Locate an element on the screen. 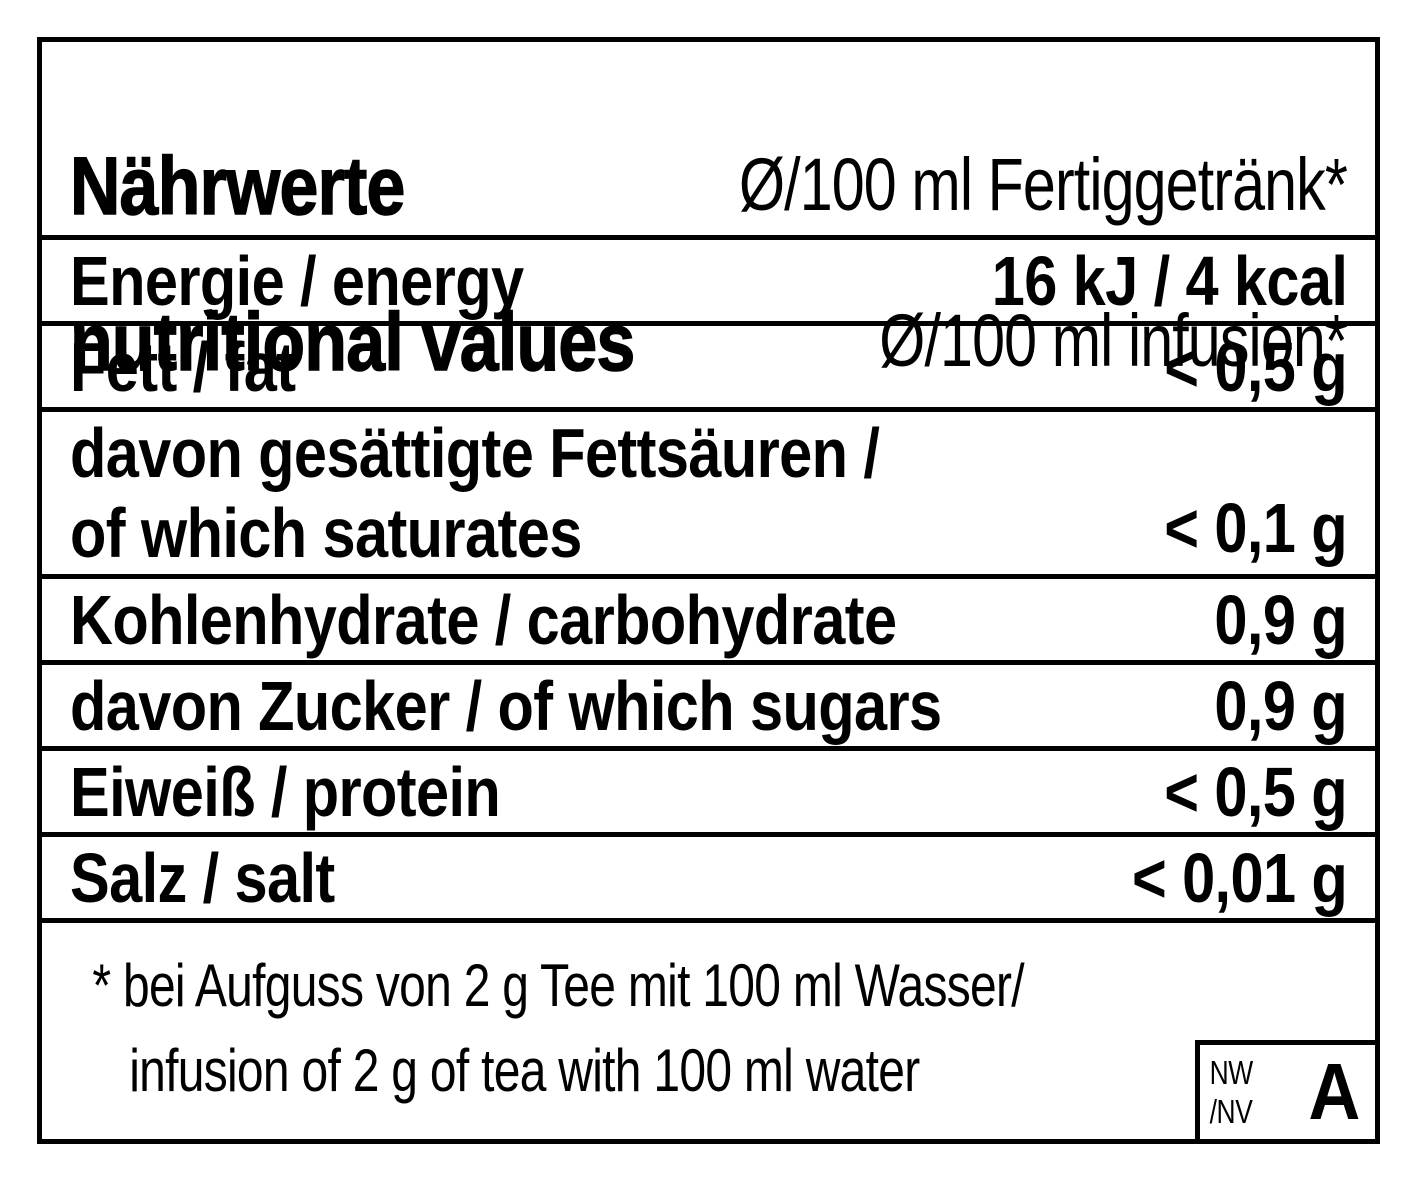  row-label: Eiweiß / protein is located at coordinates (285, 791).